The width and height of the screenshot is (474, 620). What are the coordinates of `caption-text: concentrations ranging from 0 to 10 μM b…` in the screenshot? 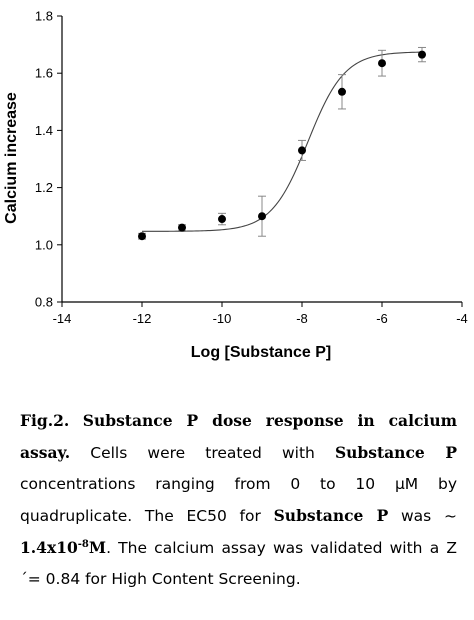 It's located at (238, 500).